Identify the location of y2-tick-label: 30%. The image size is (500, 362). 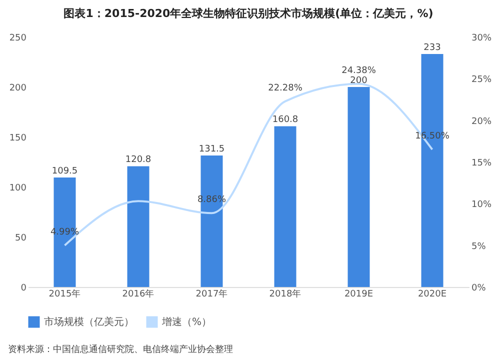
(482, 39).